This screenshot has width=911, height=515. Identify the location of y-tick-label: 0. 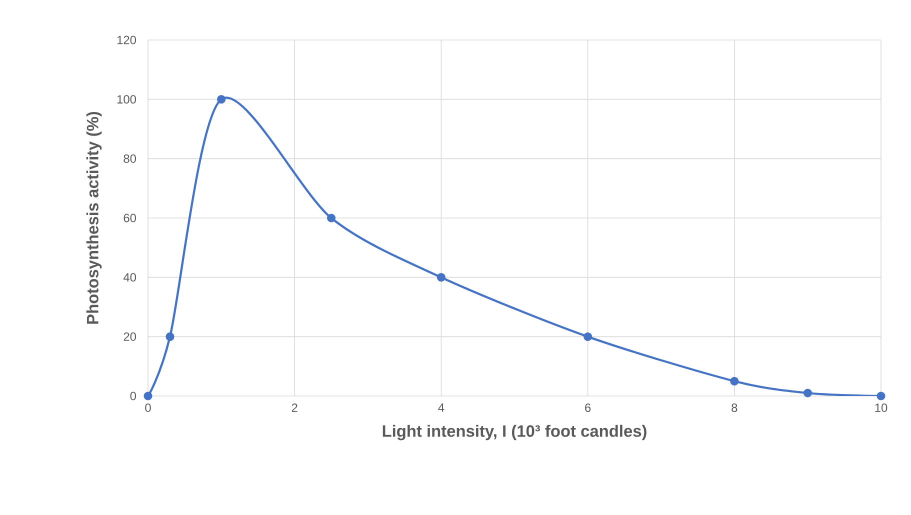
(133, 396).